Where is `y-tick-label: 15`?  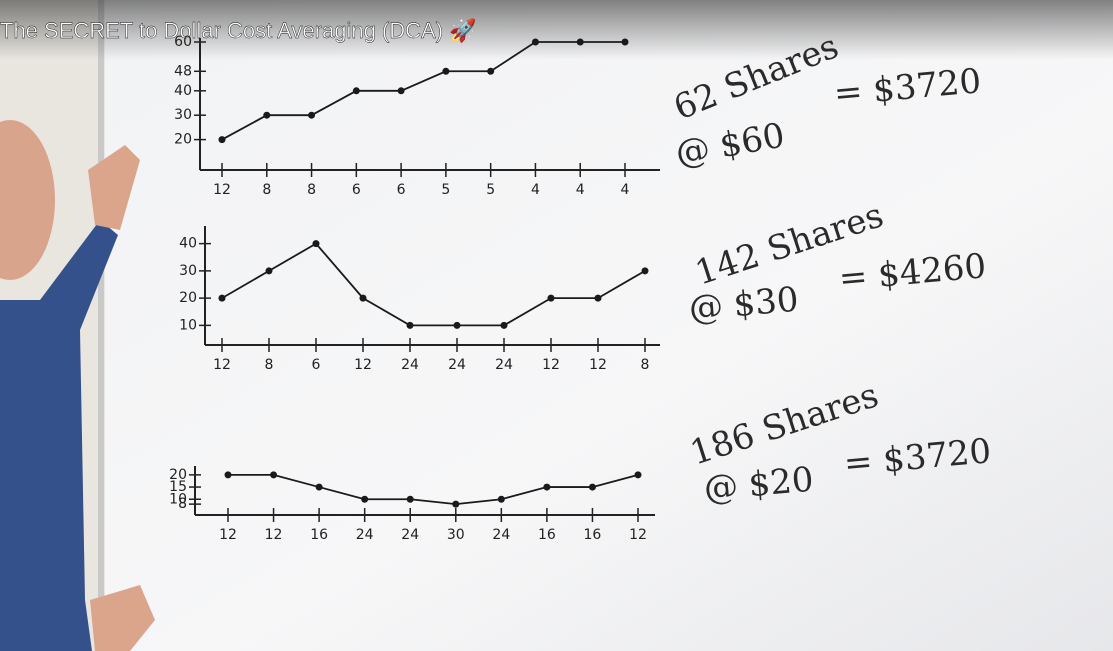
y-tick-label: 15 is located at coordinates (178, 487).